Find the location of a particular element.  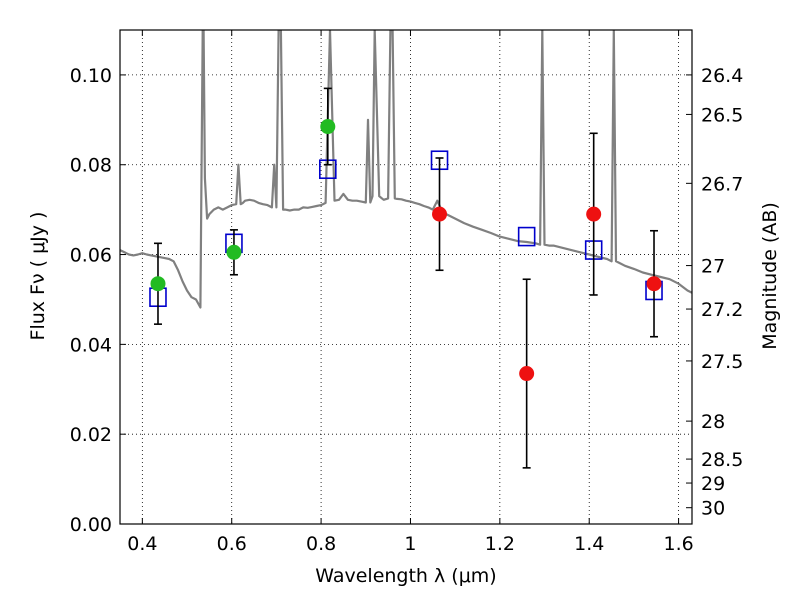

x-tick-label: 0.6 is located at coordinates (232, 544).